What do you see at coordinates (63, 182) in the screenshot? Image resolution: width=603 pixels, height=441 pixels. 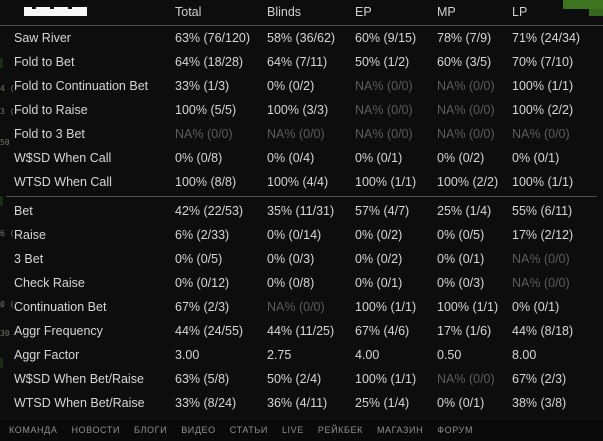 I see `stat-label: WTSD When Call` at bounding box center [63, 182].